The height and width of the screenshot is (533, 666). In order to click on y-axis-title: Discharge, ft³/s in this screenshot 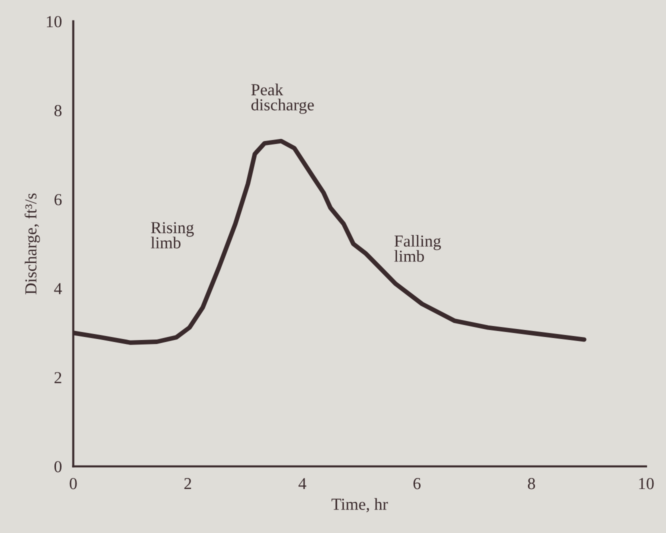, I will do `click(32, 244)`.